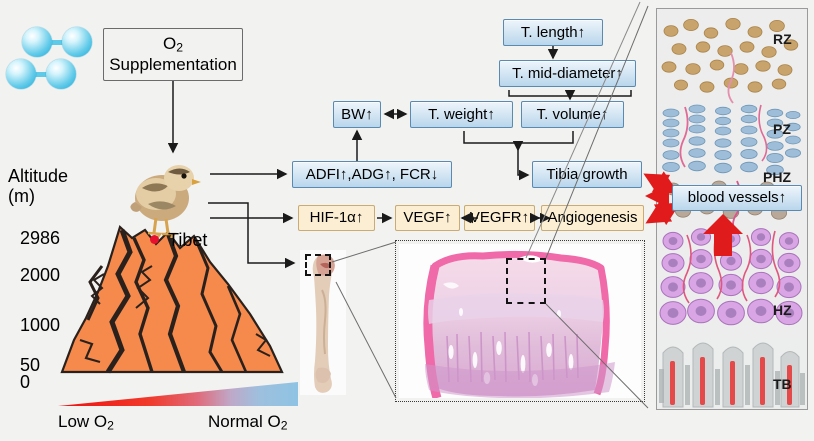 Image resolution: width=814 pixels, height=441 pixels. Describe the element at coordinates (723, 235) in the screenshot. I see `blood-vessel-increase-arrow-icon` at that location.